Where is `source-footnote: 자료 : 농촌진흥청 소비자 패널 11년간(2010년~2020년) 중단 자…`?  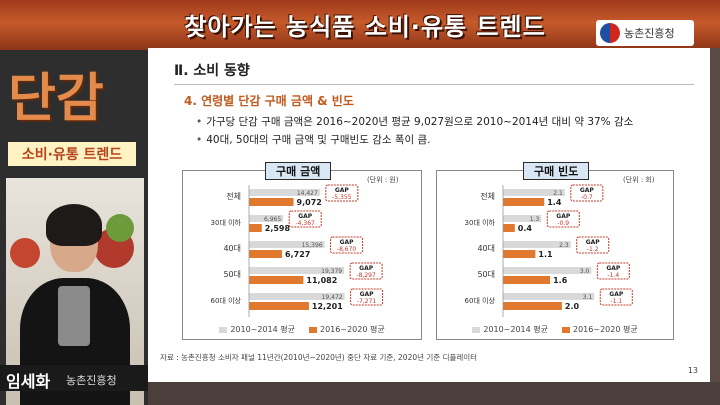
source-footnote: 자료 : 농촌진흥청 소비자 패널 11년간(2010년~2020년) 중단 자… is located at coordinates (319, 357).